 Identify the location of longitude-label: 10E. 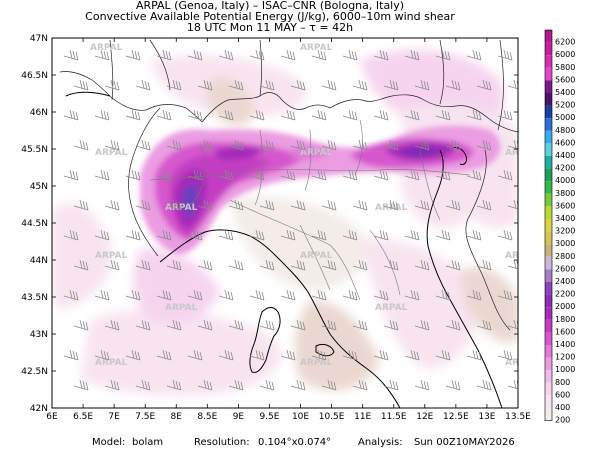
(300, 417).